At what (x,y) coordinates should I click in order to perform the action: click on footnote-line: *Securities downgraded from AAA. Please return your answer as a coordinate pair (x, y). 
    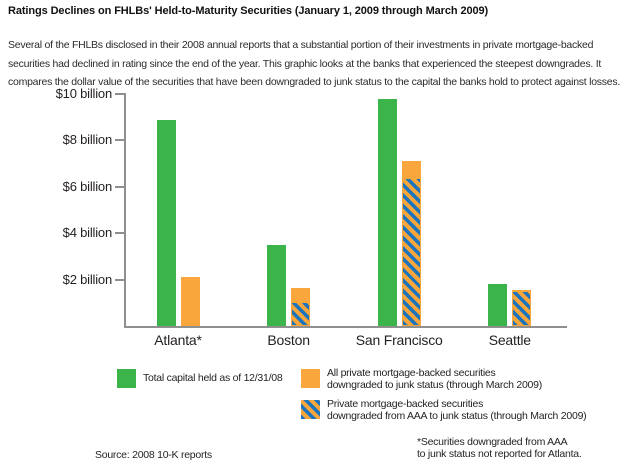
    Looking at the image, I should click on (492, 442).